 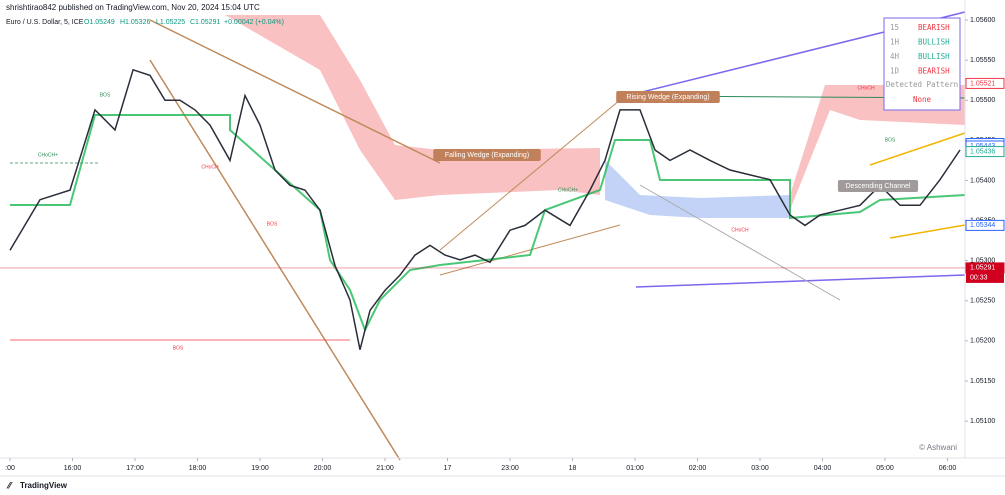 What do you see at coordinates (205, 22) in the screenshot?
I see `ohlc-close: C1.05291` at bounding box center [205, 22].